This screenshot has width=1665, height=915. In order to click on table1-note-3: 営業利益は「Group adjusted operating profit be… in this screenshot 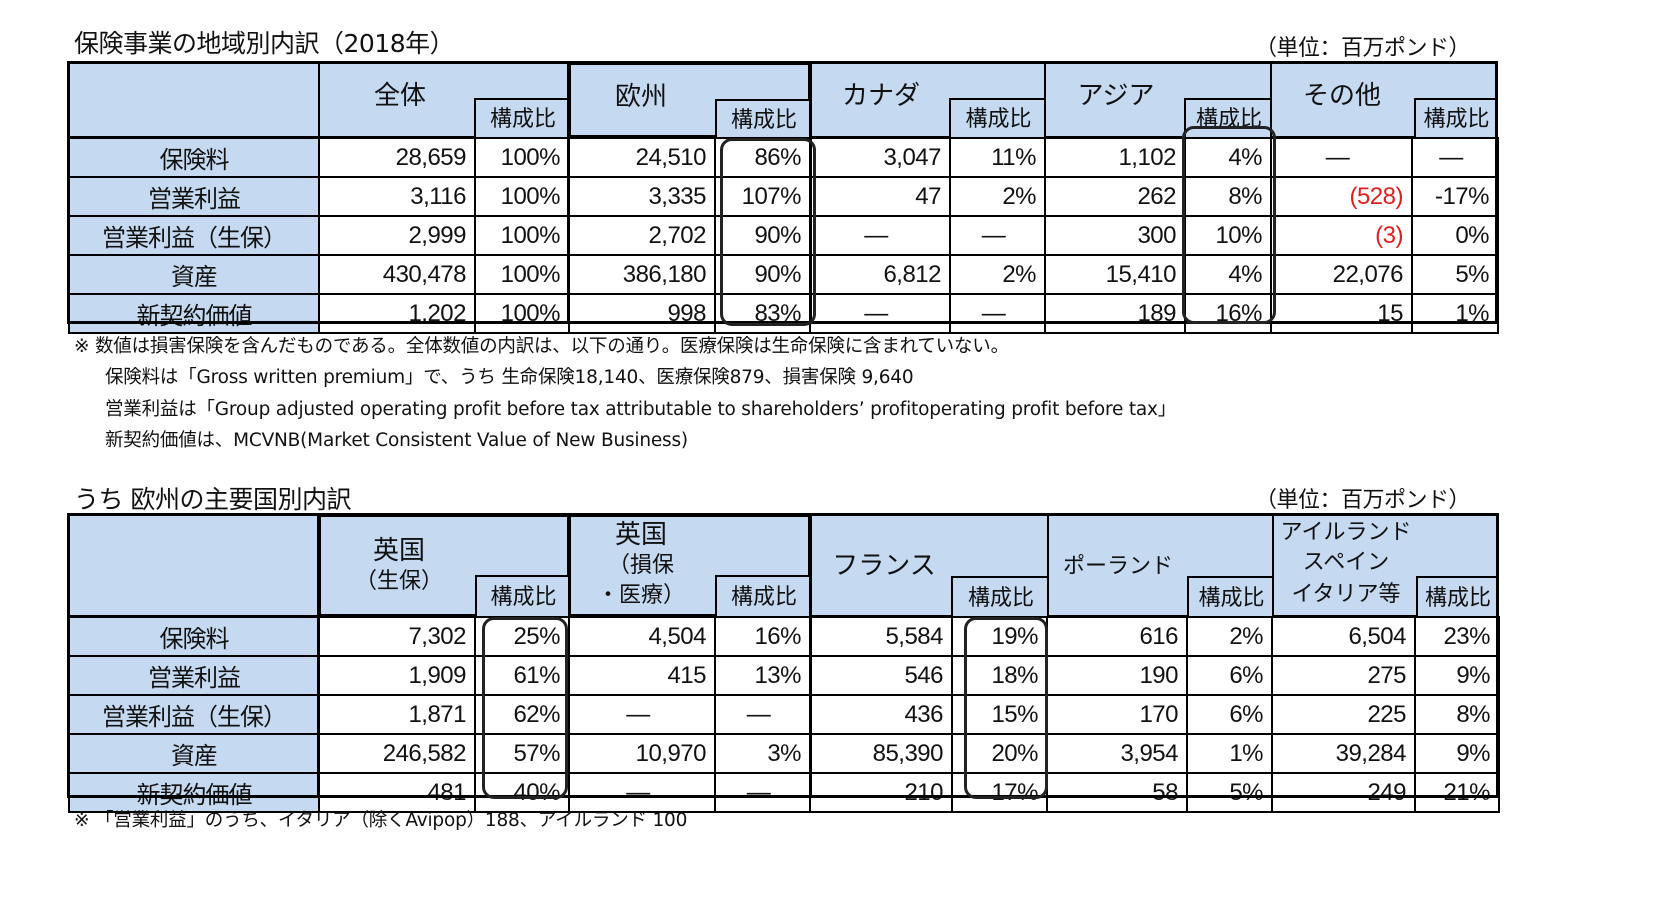, I will do `click(641, 409)`.